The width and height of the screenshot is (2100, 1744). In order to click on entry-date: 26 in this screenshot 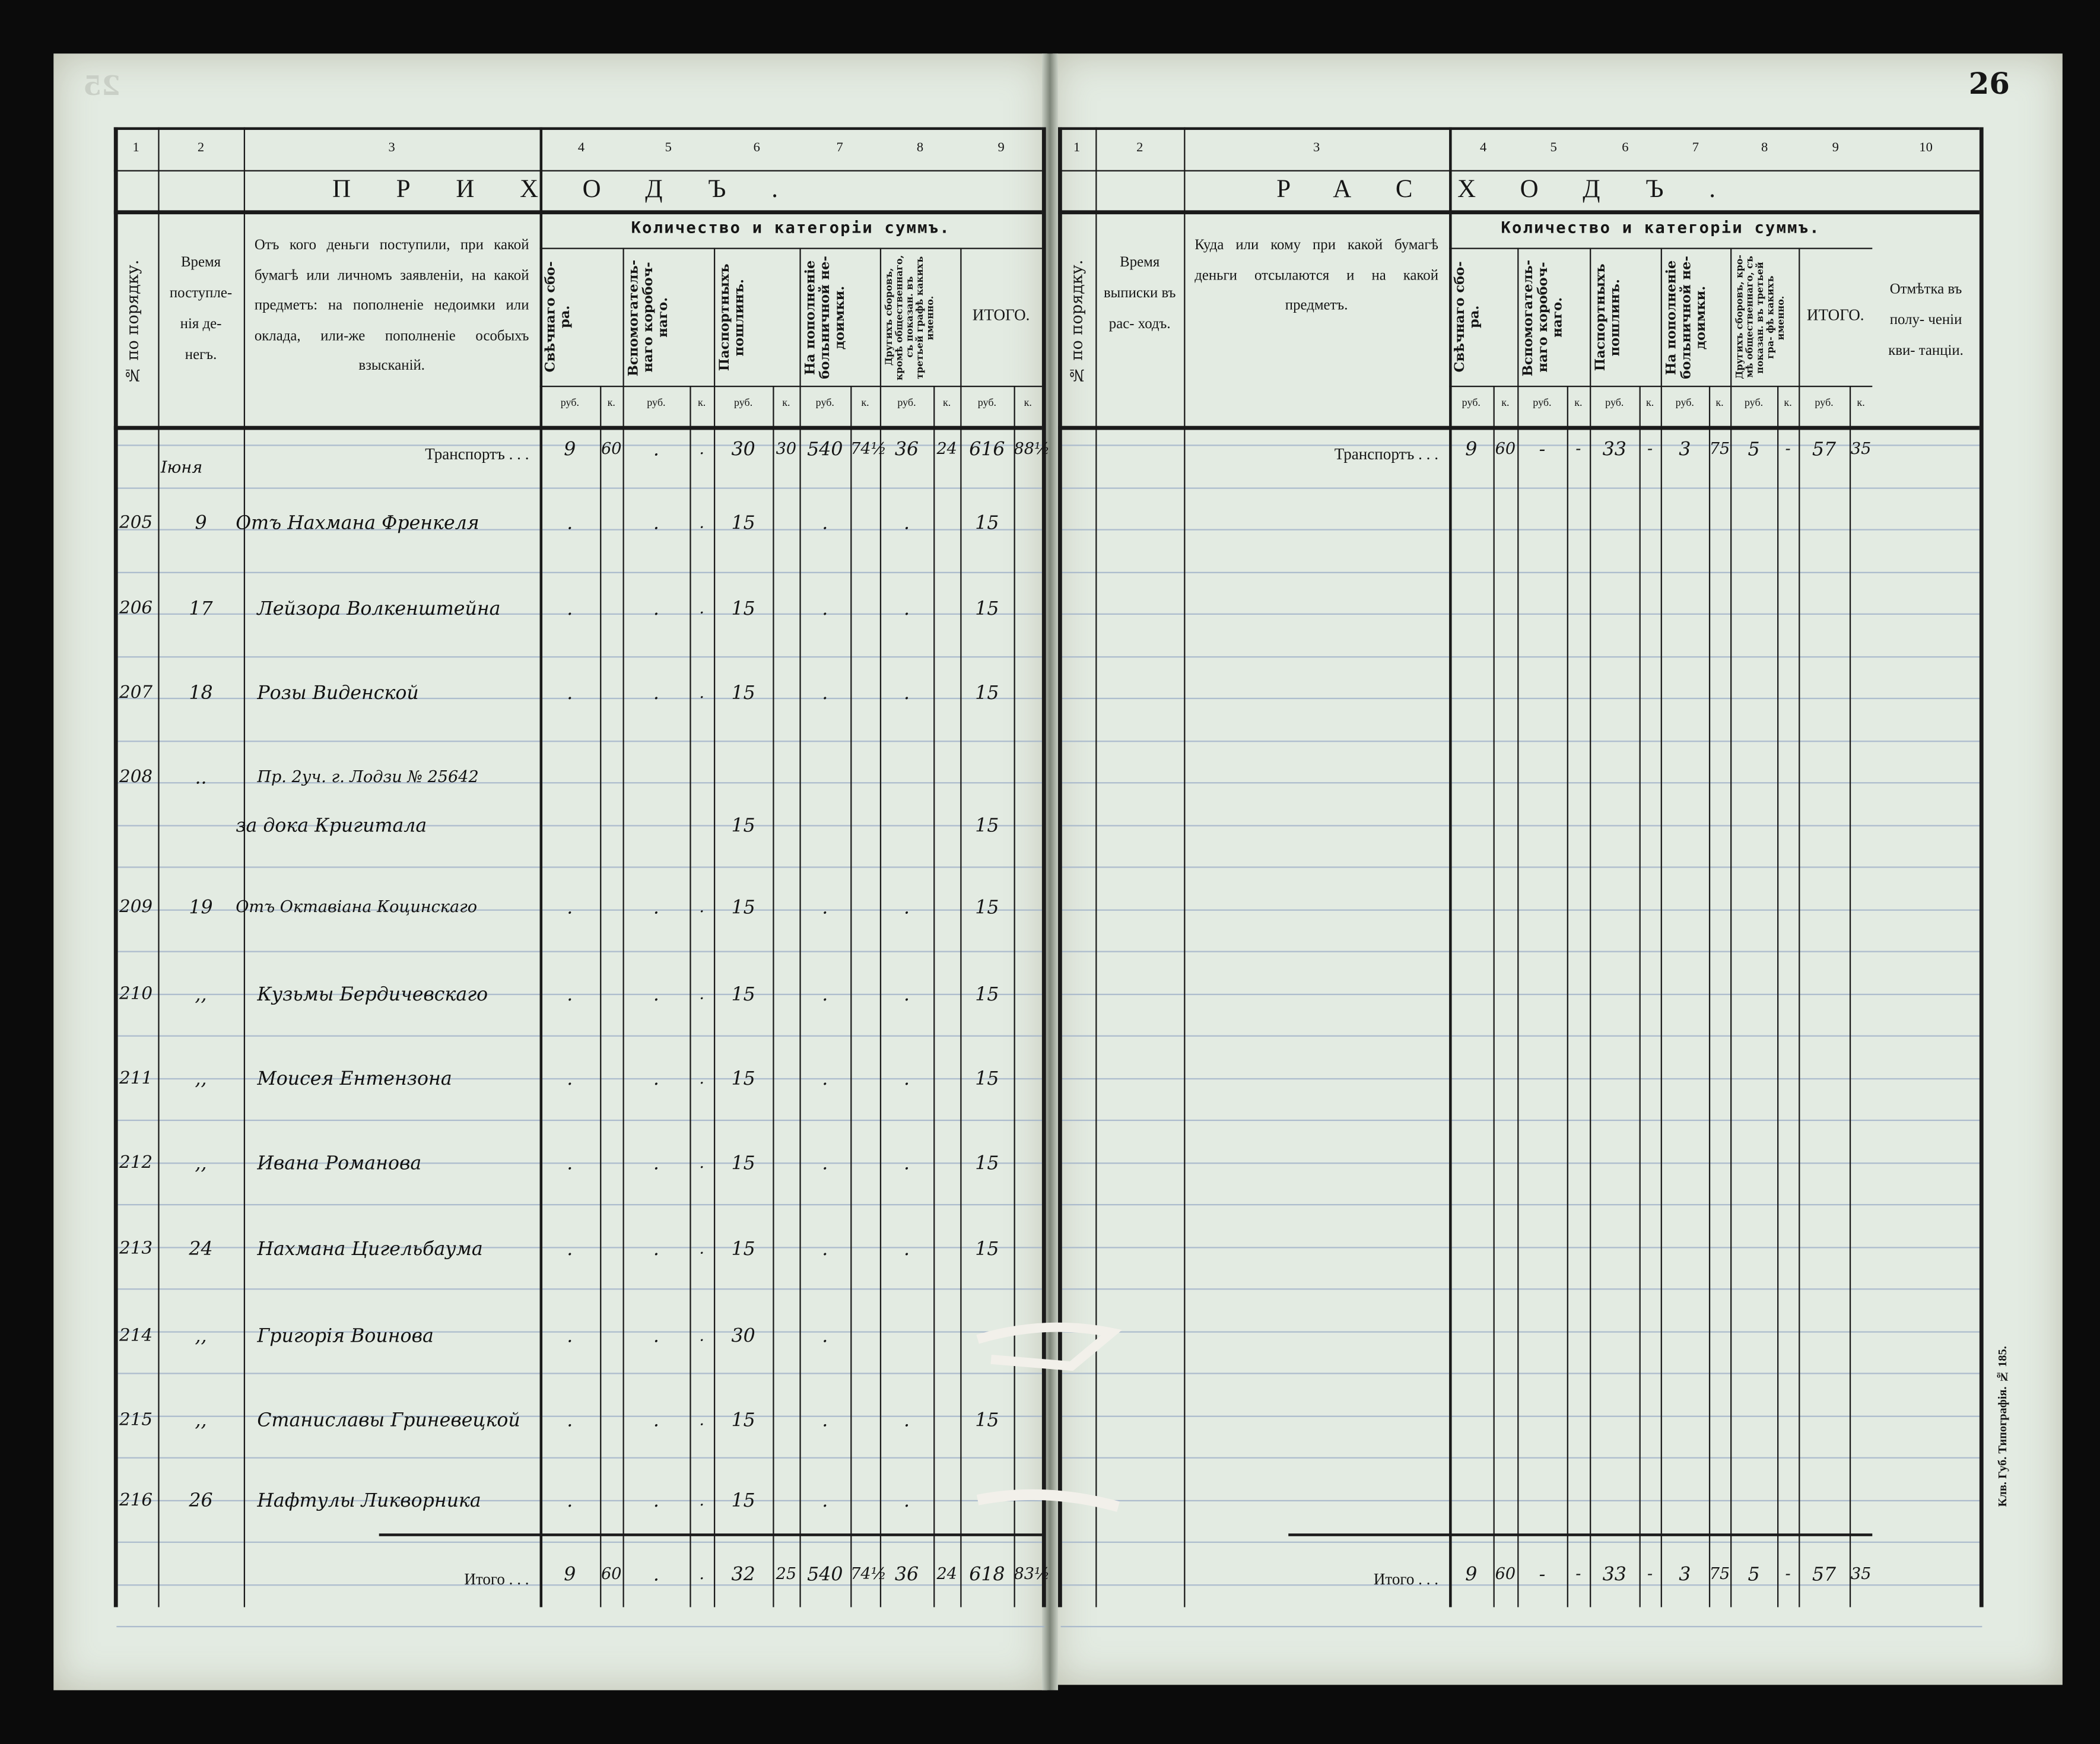, I will do `click(201, 1502)`.